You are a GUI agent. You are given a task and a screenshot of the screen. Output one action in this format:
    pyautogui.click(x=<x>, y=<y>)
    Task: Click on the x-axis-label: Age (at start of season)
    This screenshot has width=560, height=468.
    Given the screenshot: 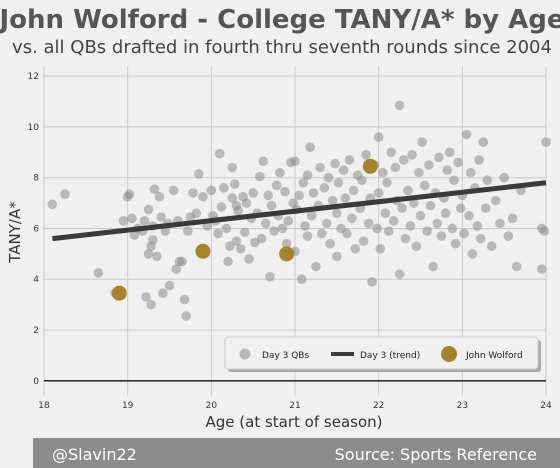 What is the action you would take?
    pyautogui.click(x=294, y=422)
    